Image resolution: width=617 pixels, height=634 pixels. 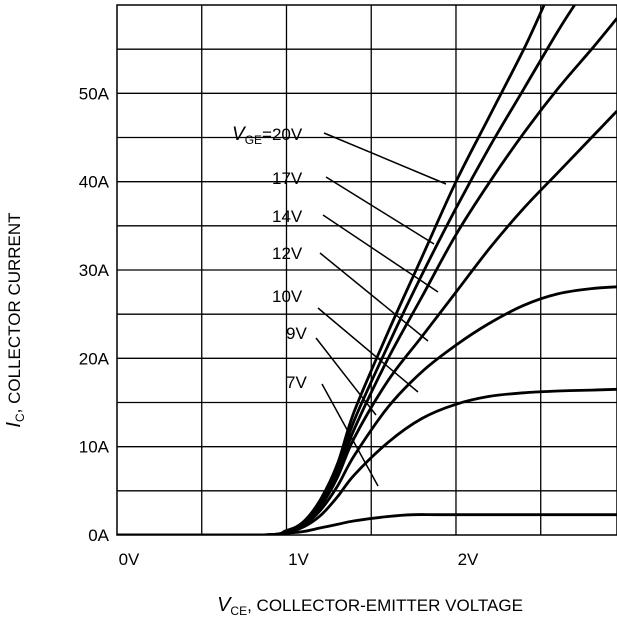 I want to click on curve-label: 14V, so click(x=287, y=216).